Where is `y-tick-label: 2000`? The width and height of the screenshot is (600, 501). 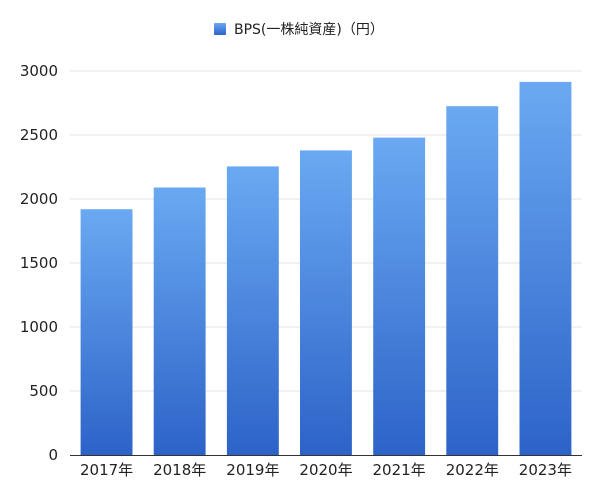 y-tick-label: 2000 is located at coordinates (39, 199).